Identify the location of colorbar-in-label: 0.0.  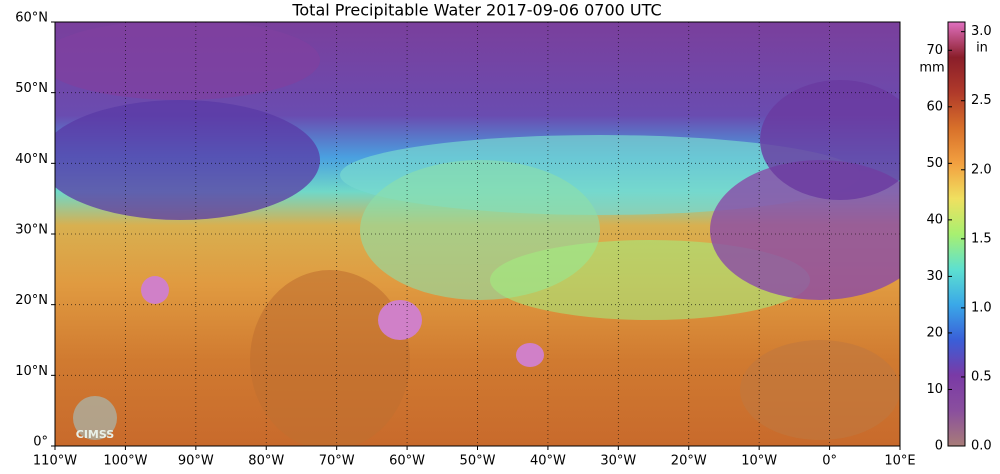
(981, 446).